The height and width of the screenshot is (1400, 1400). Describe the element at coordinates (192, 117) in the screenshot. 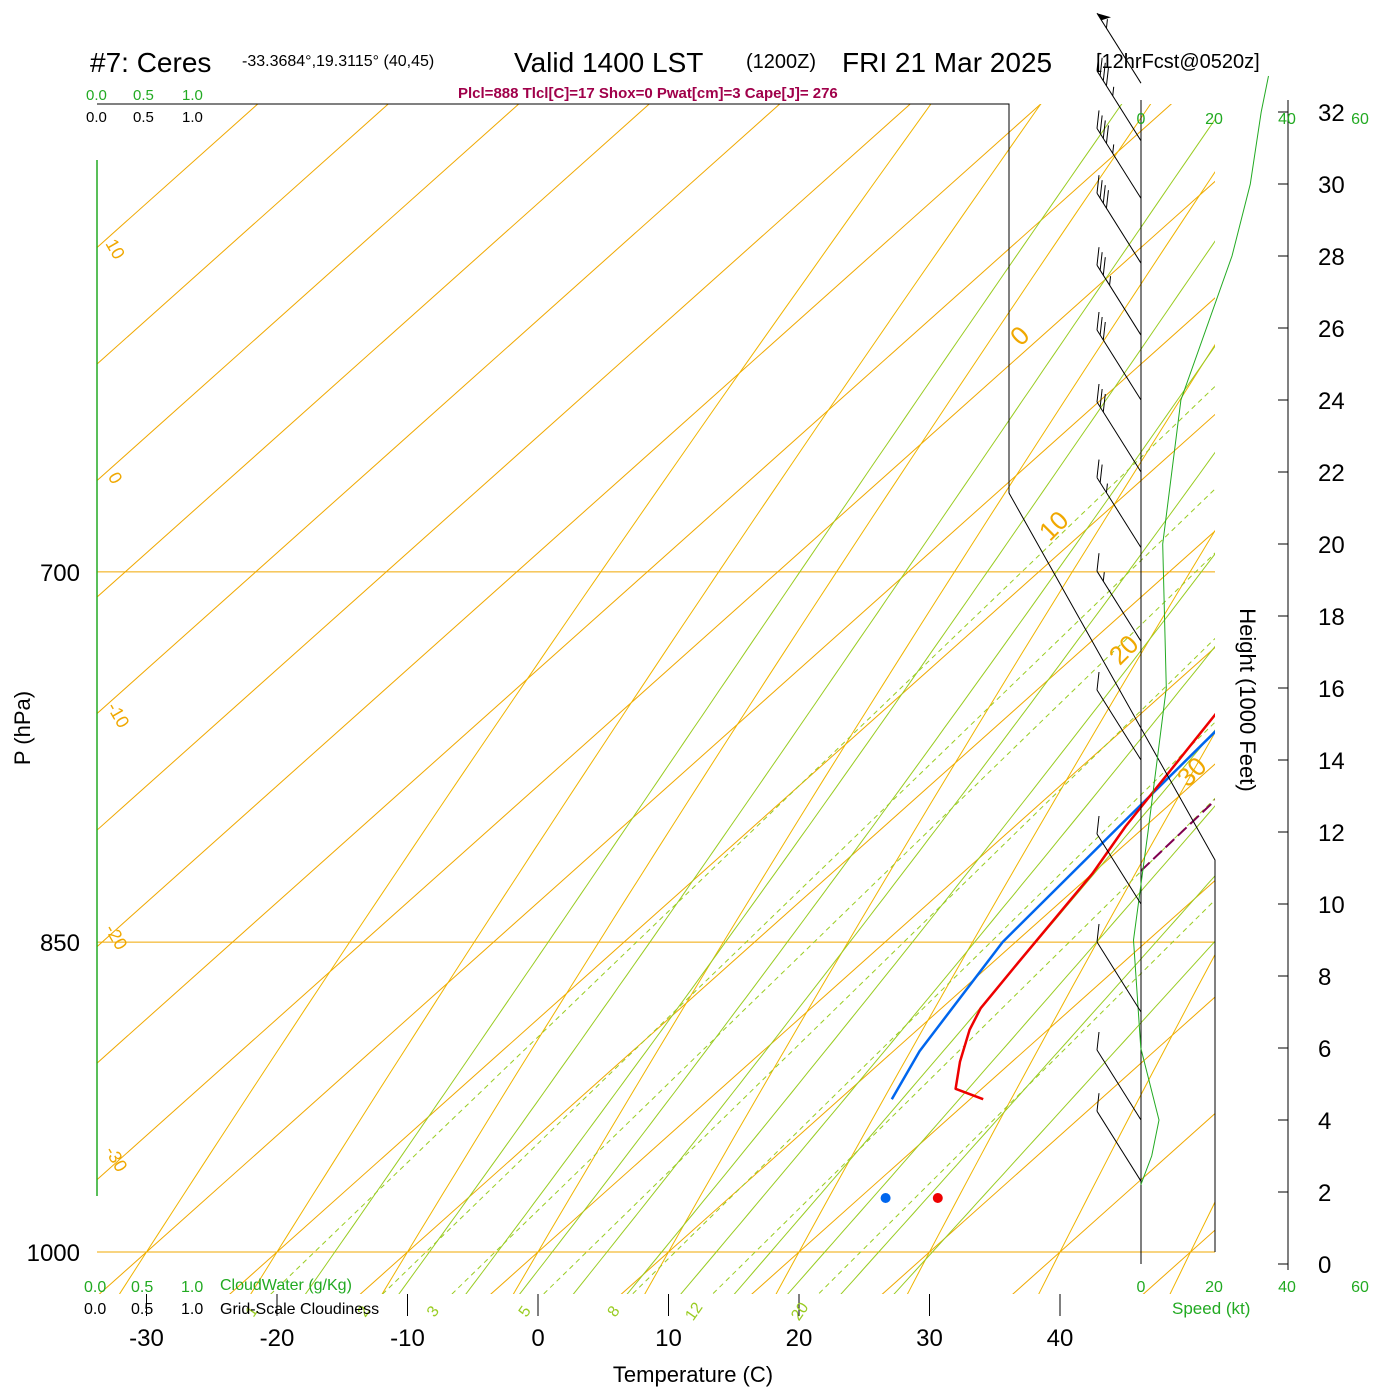

I see `cloud-scale-top-black-2: 1.0` at that location.